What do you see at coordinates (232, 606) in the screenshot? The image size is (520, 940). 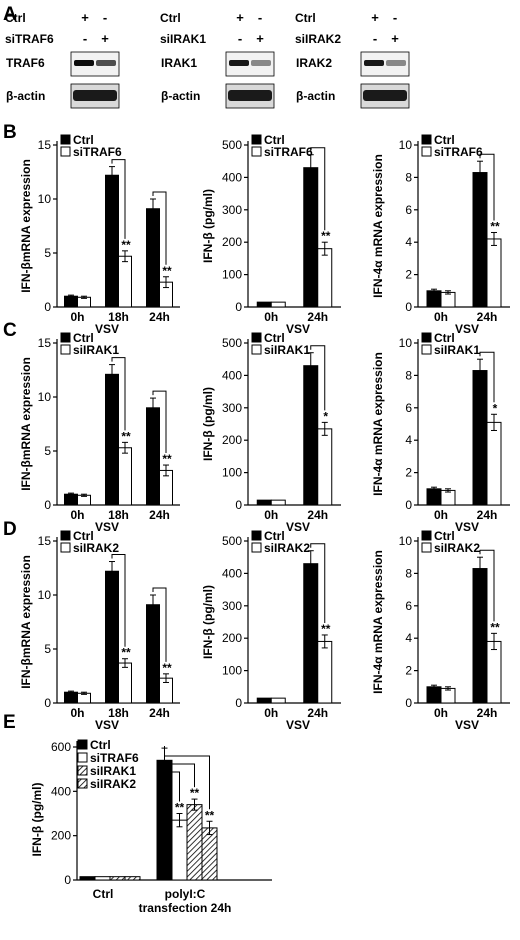 I see `y-tick-label: 300` at bounding box center [232, 606].